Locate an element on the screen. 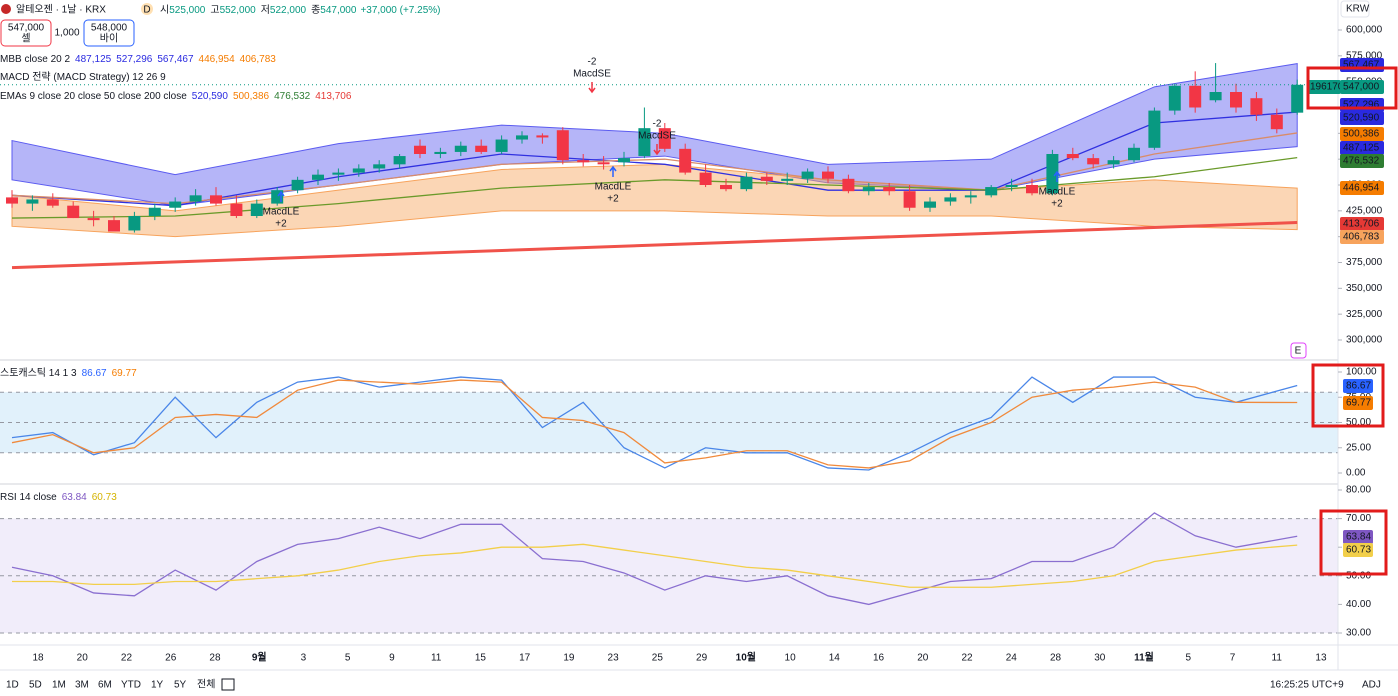 Image resolution: width=1398 pixels, height=696 pixels. y-tick-label: 575,000 is located at coordinates (1364, 55).